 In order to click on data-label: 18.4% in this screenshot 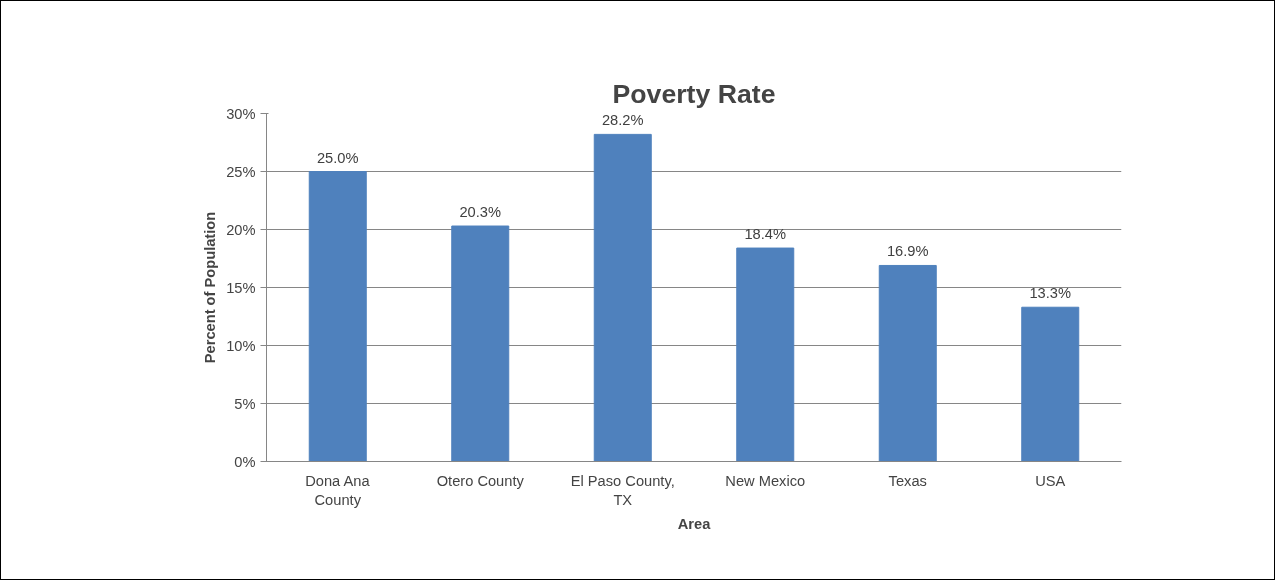, I will do `click(765, 234)`.